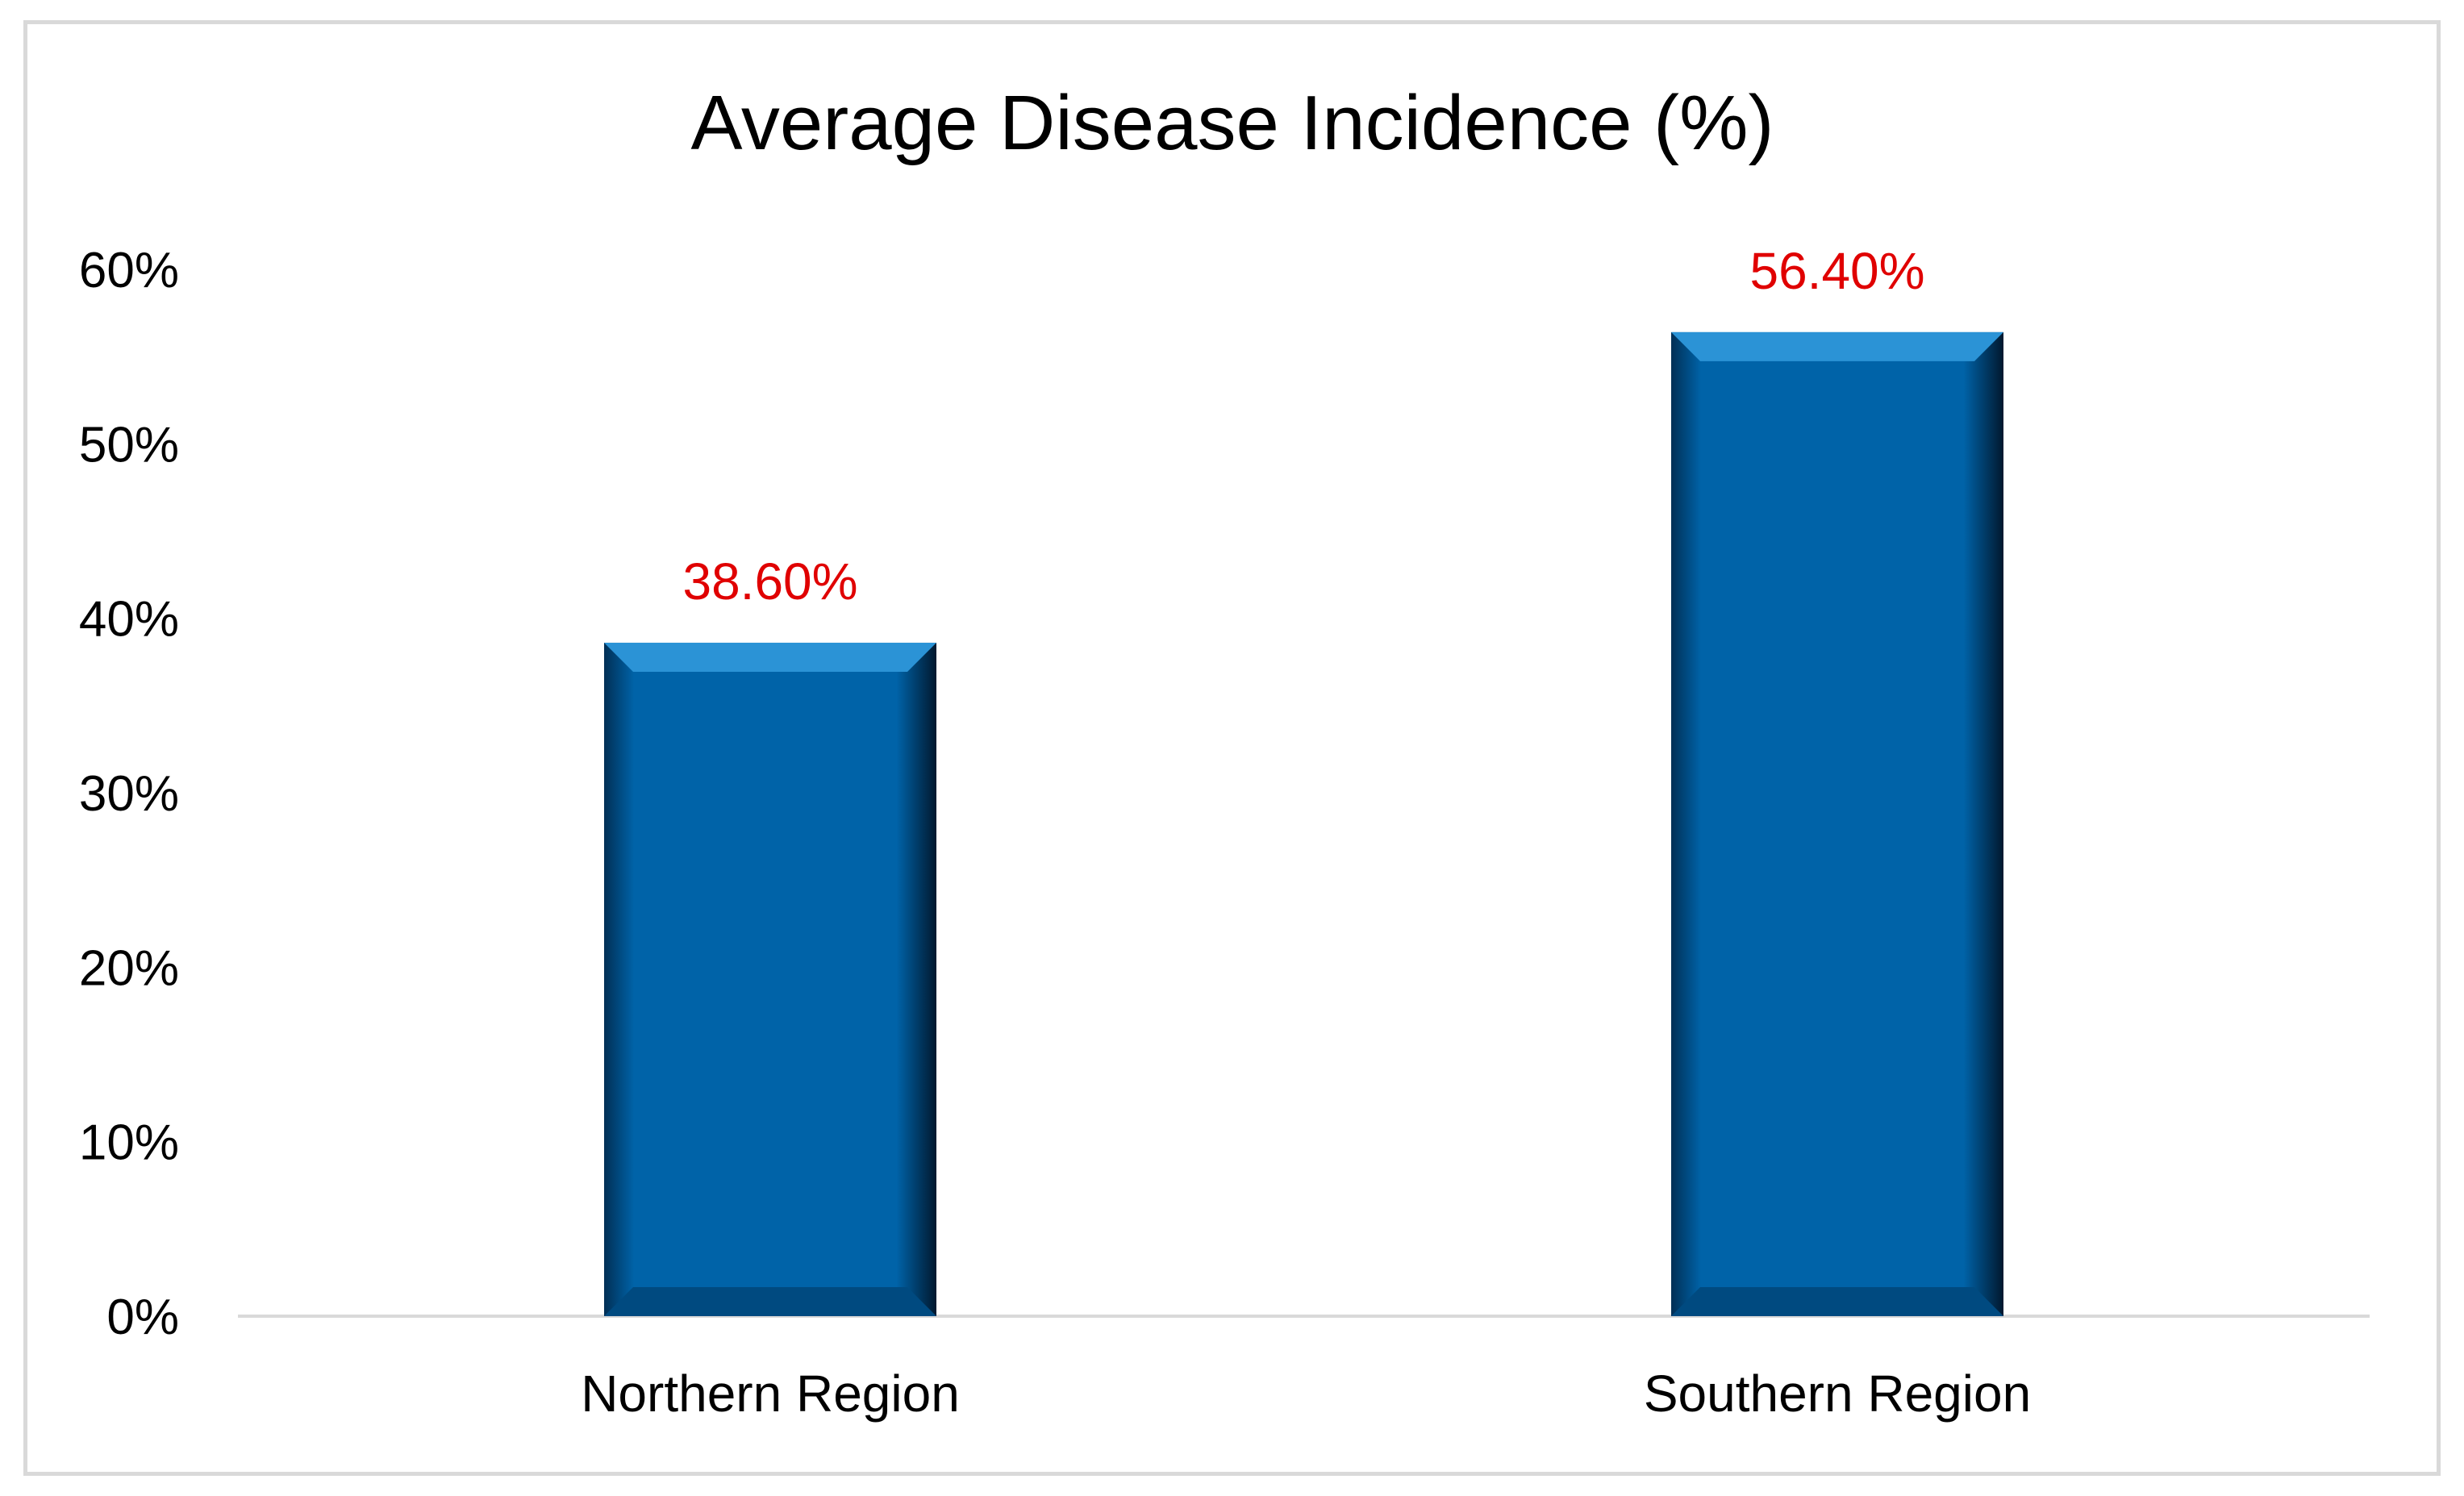  I want to click on data-label: 56.40%, so click(1836, 271).